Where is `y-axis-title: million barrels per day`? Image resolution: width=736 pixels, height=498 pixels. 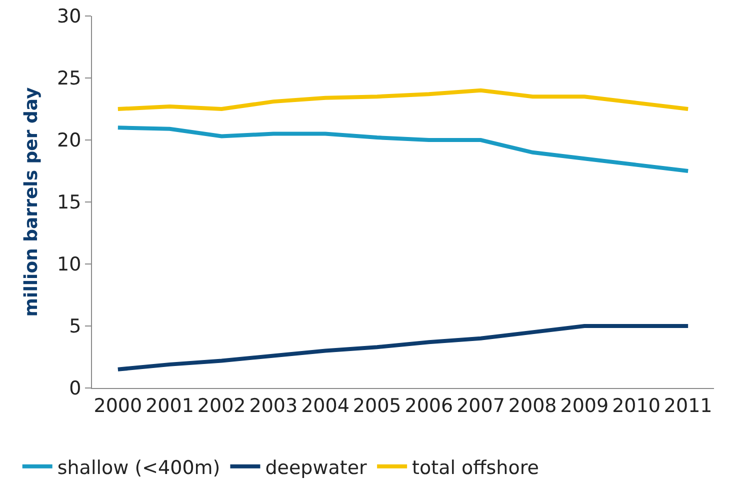
y-axis-title: million barrels per day is located at coordinates (31, 202).